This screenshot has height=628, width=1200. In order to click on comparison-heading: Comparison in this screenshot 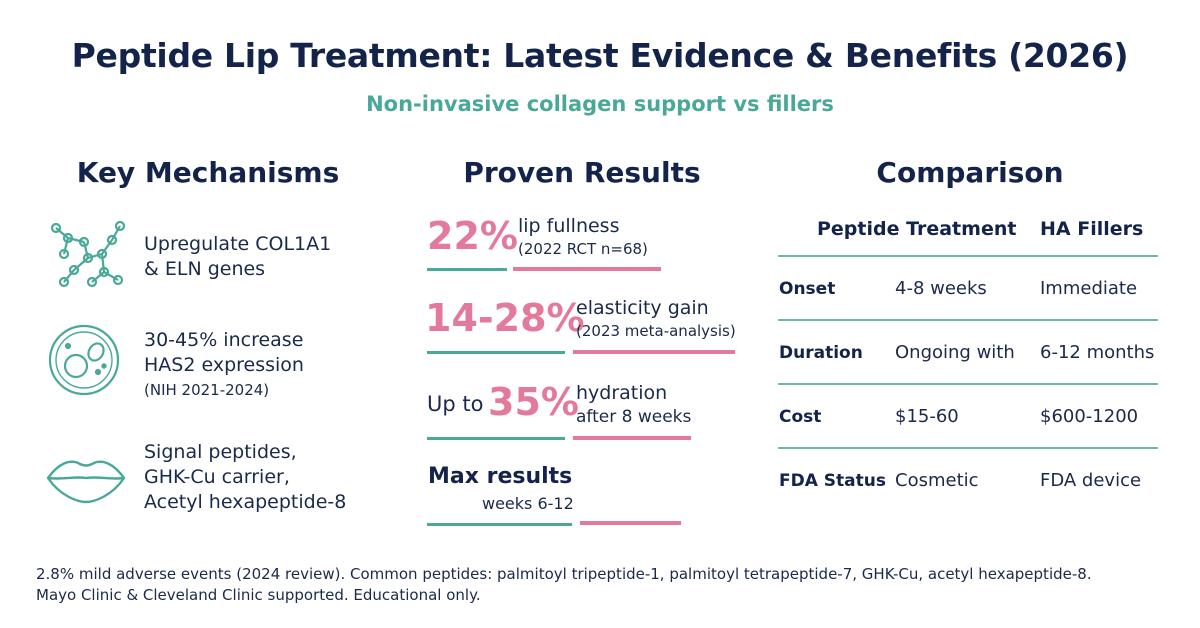, I will do `click(970, 172)`.